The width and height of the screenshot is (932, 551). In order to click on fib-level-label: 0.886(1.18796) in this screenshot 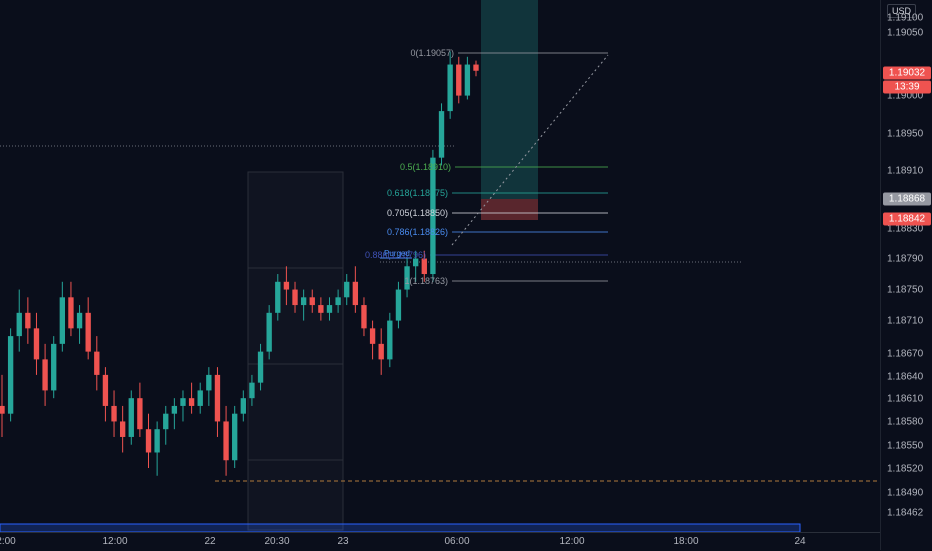, I will do `click(395, 255)`.